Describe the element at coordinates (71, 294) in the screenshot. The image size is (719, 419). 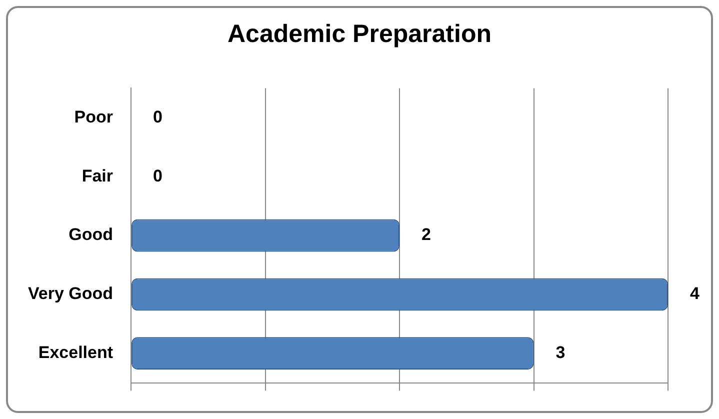
I see `y-tick-label: Very Good` at that location.